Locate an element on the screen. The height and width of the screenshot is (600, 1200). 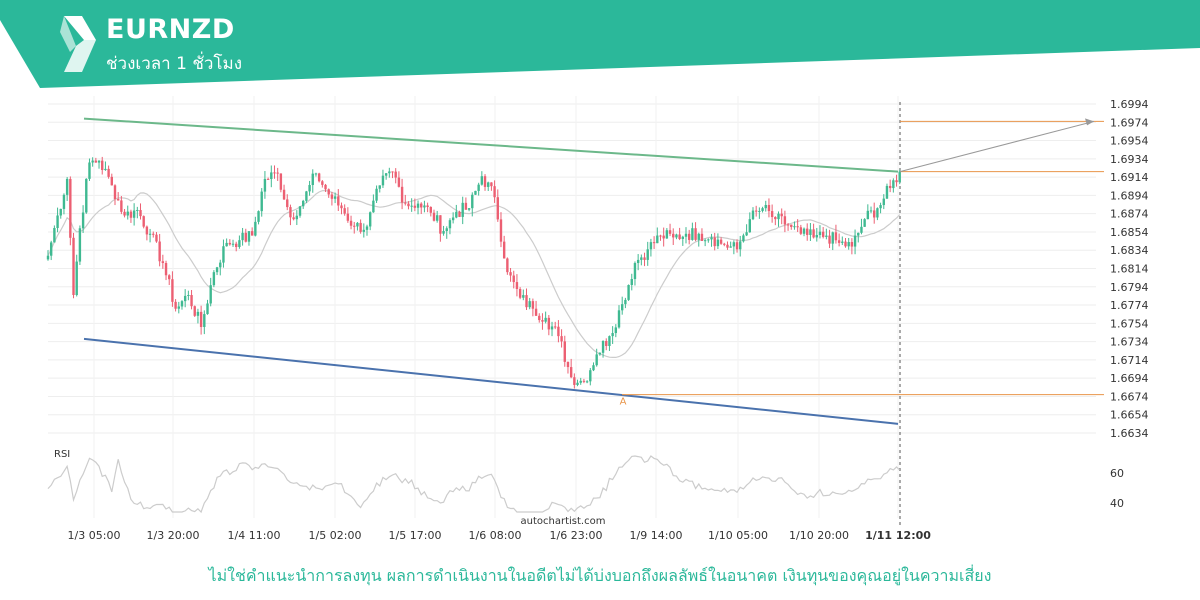
support-line is located at coordinates (491, 381).